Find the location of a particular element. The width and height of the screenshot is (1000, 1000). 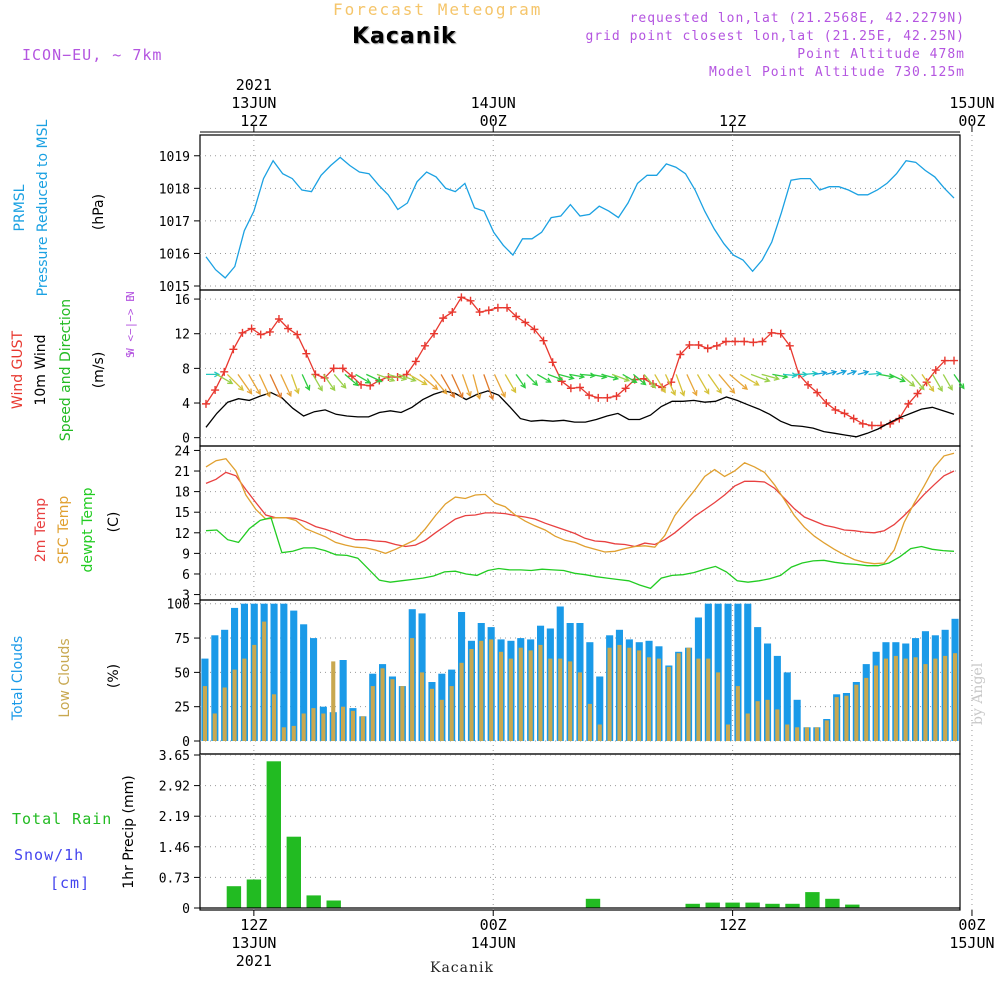

y-tick-label: 4 is located at coordinates (186, 404).